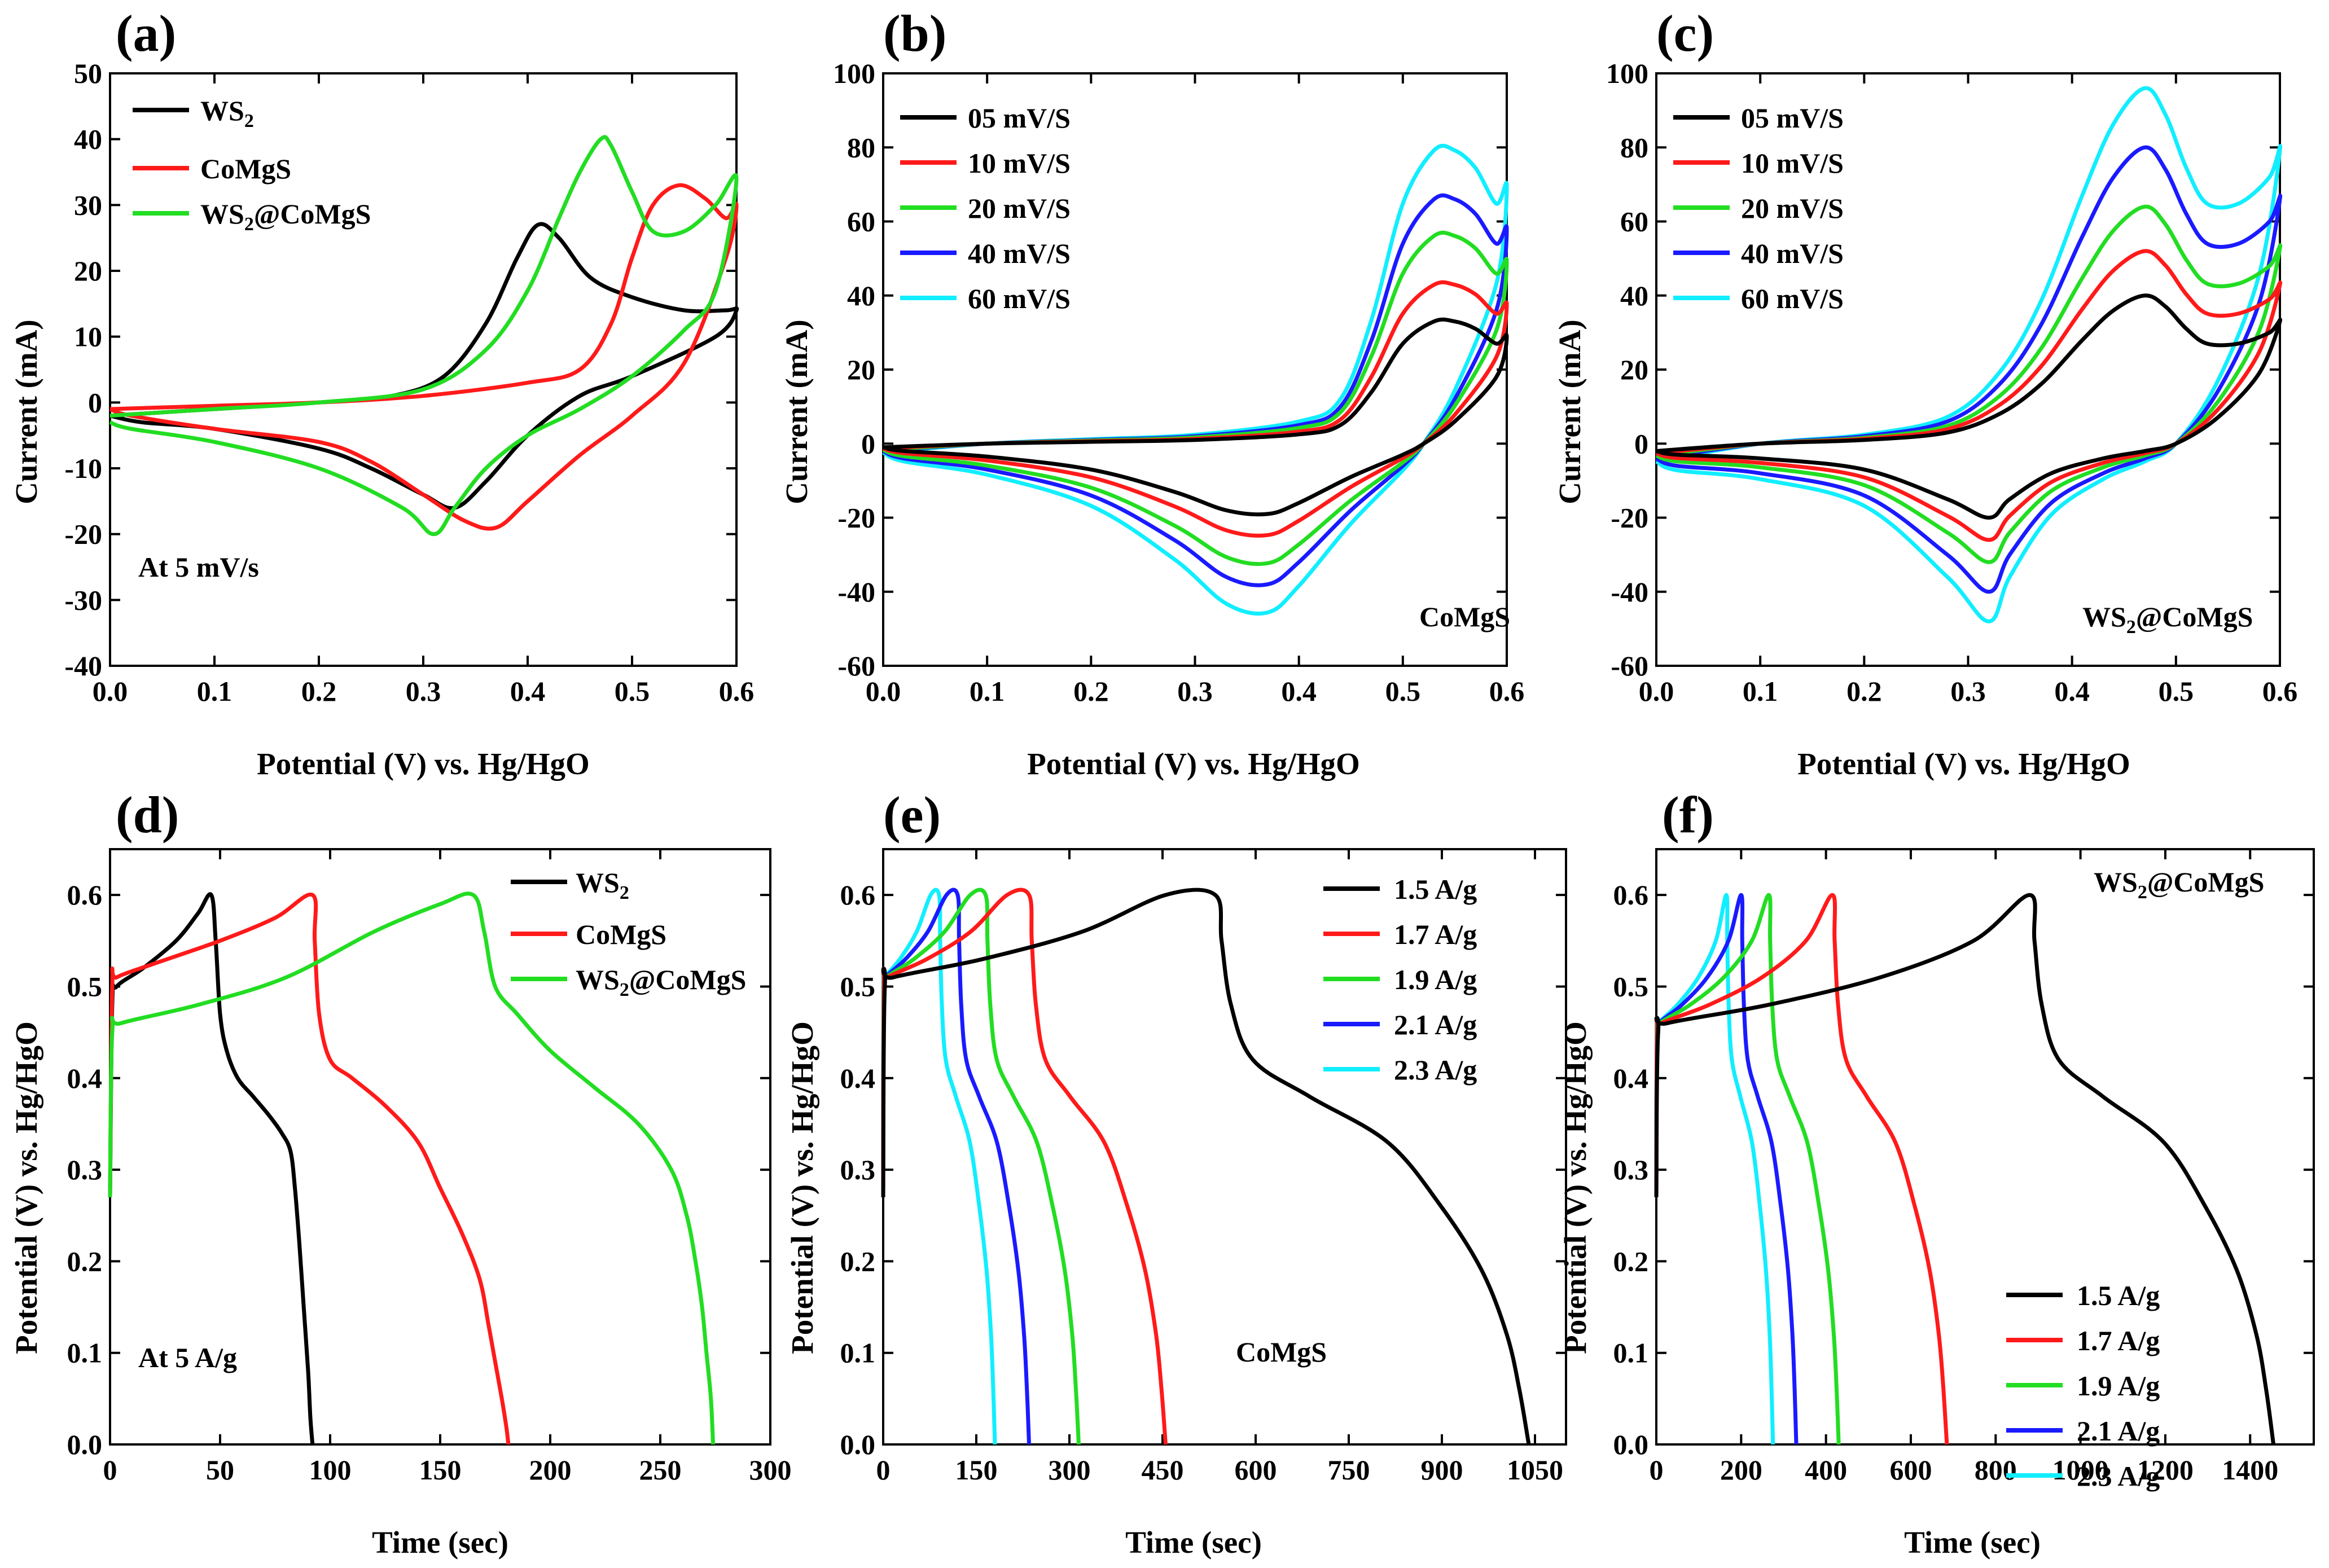  What do you see at coordinates (88, 205) in the screenshot?
I see `y-tick-label-a: 30` at bounding box center [88, 205].